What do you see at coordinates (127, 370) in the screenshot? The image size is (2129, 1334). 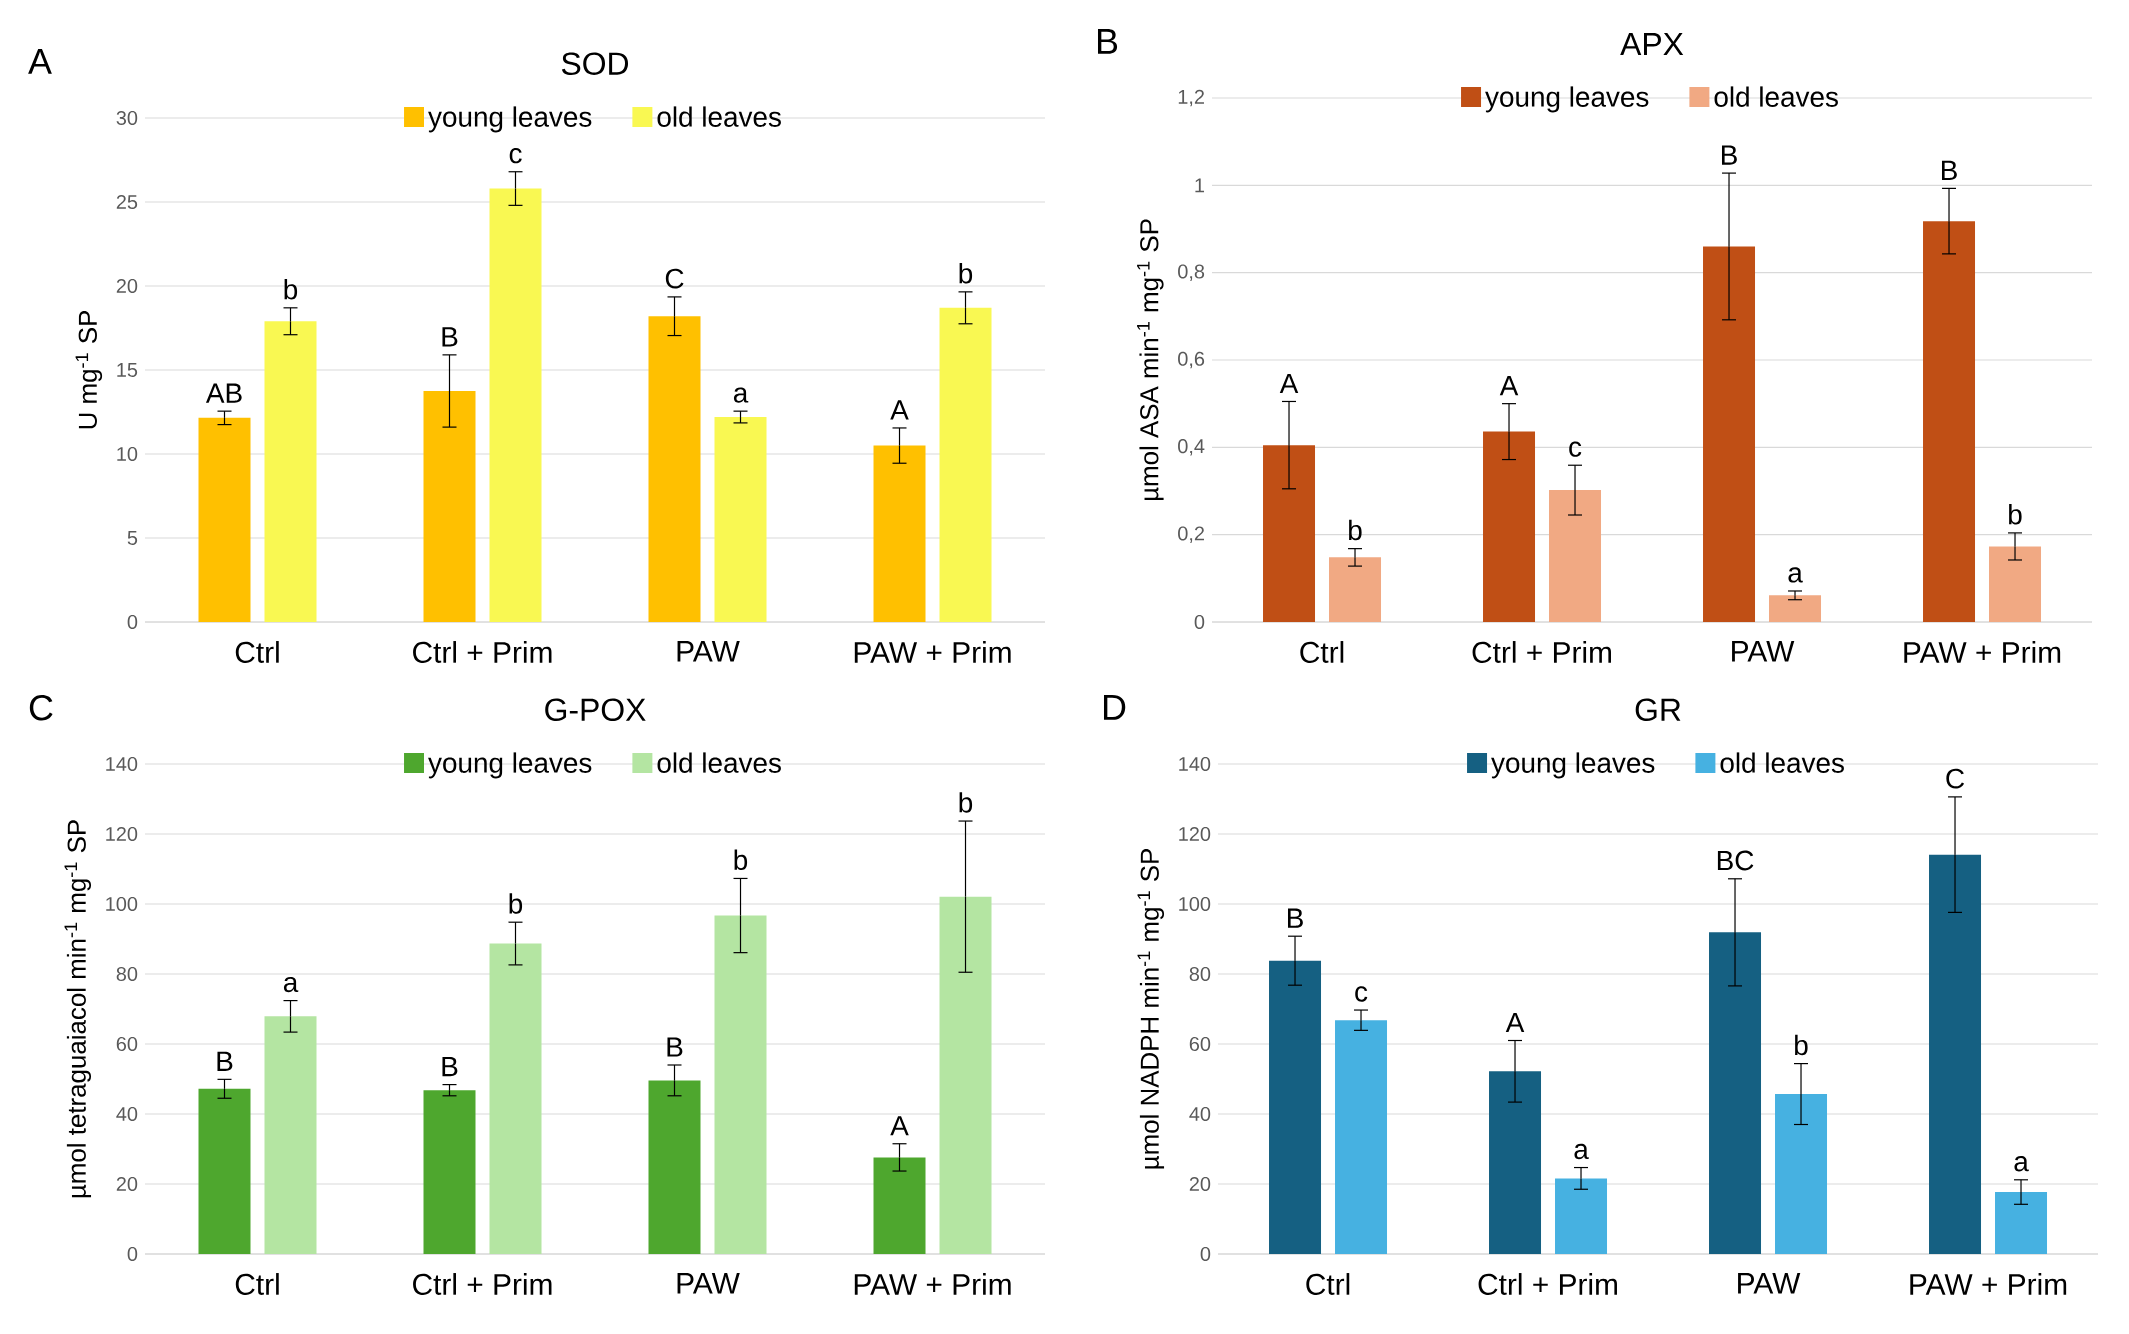 I see `y-tick-label: 15` at bounding box center [127, 370].